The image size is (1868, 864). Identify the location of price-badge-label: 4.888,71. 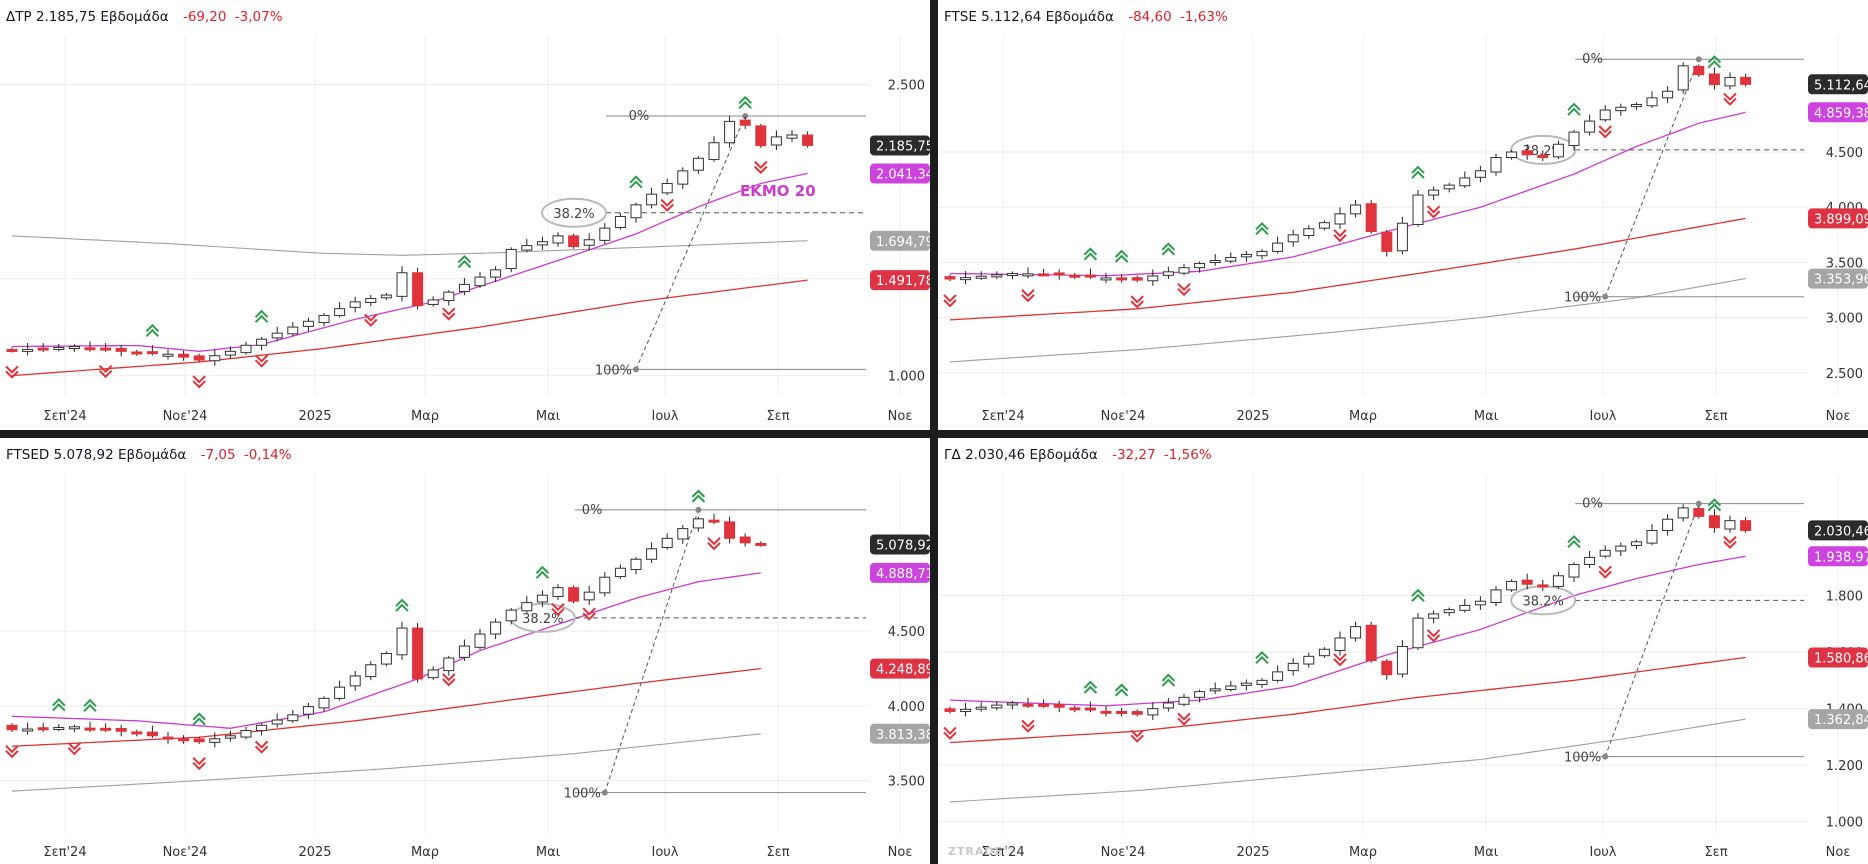
(903, 574).